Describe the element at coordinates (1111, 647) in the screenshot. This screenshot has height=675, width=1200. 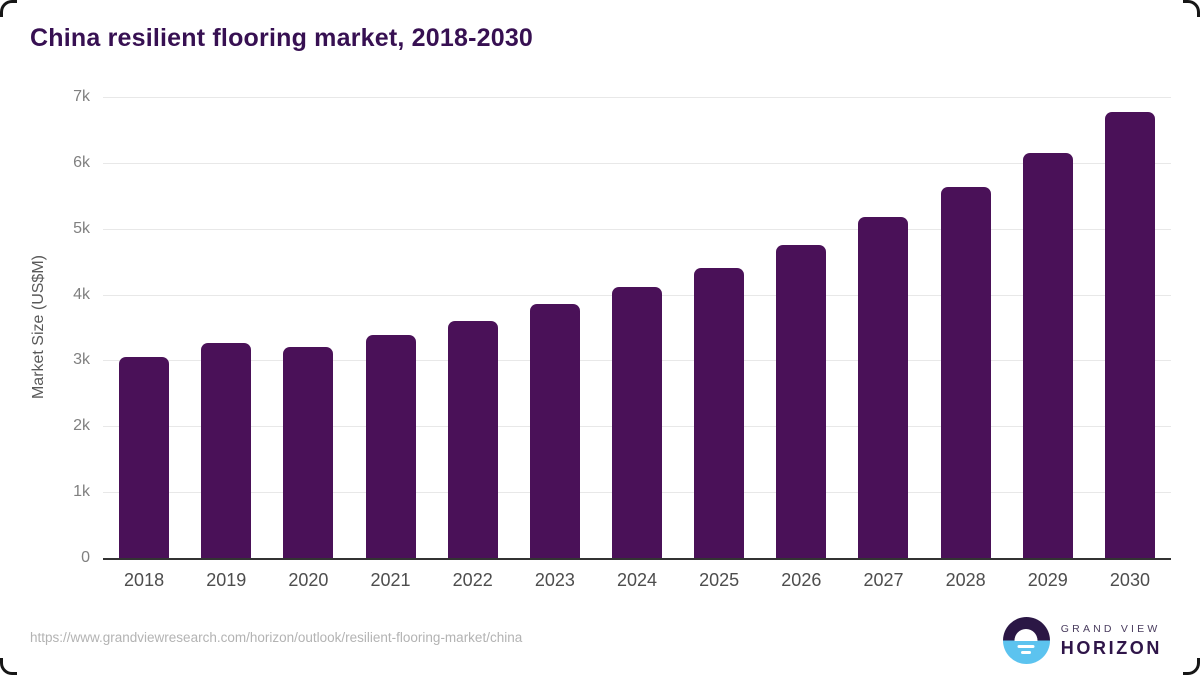
I see `logo-product-line: HORIZON` at that location.